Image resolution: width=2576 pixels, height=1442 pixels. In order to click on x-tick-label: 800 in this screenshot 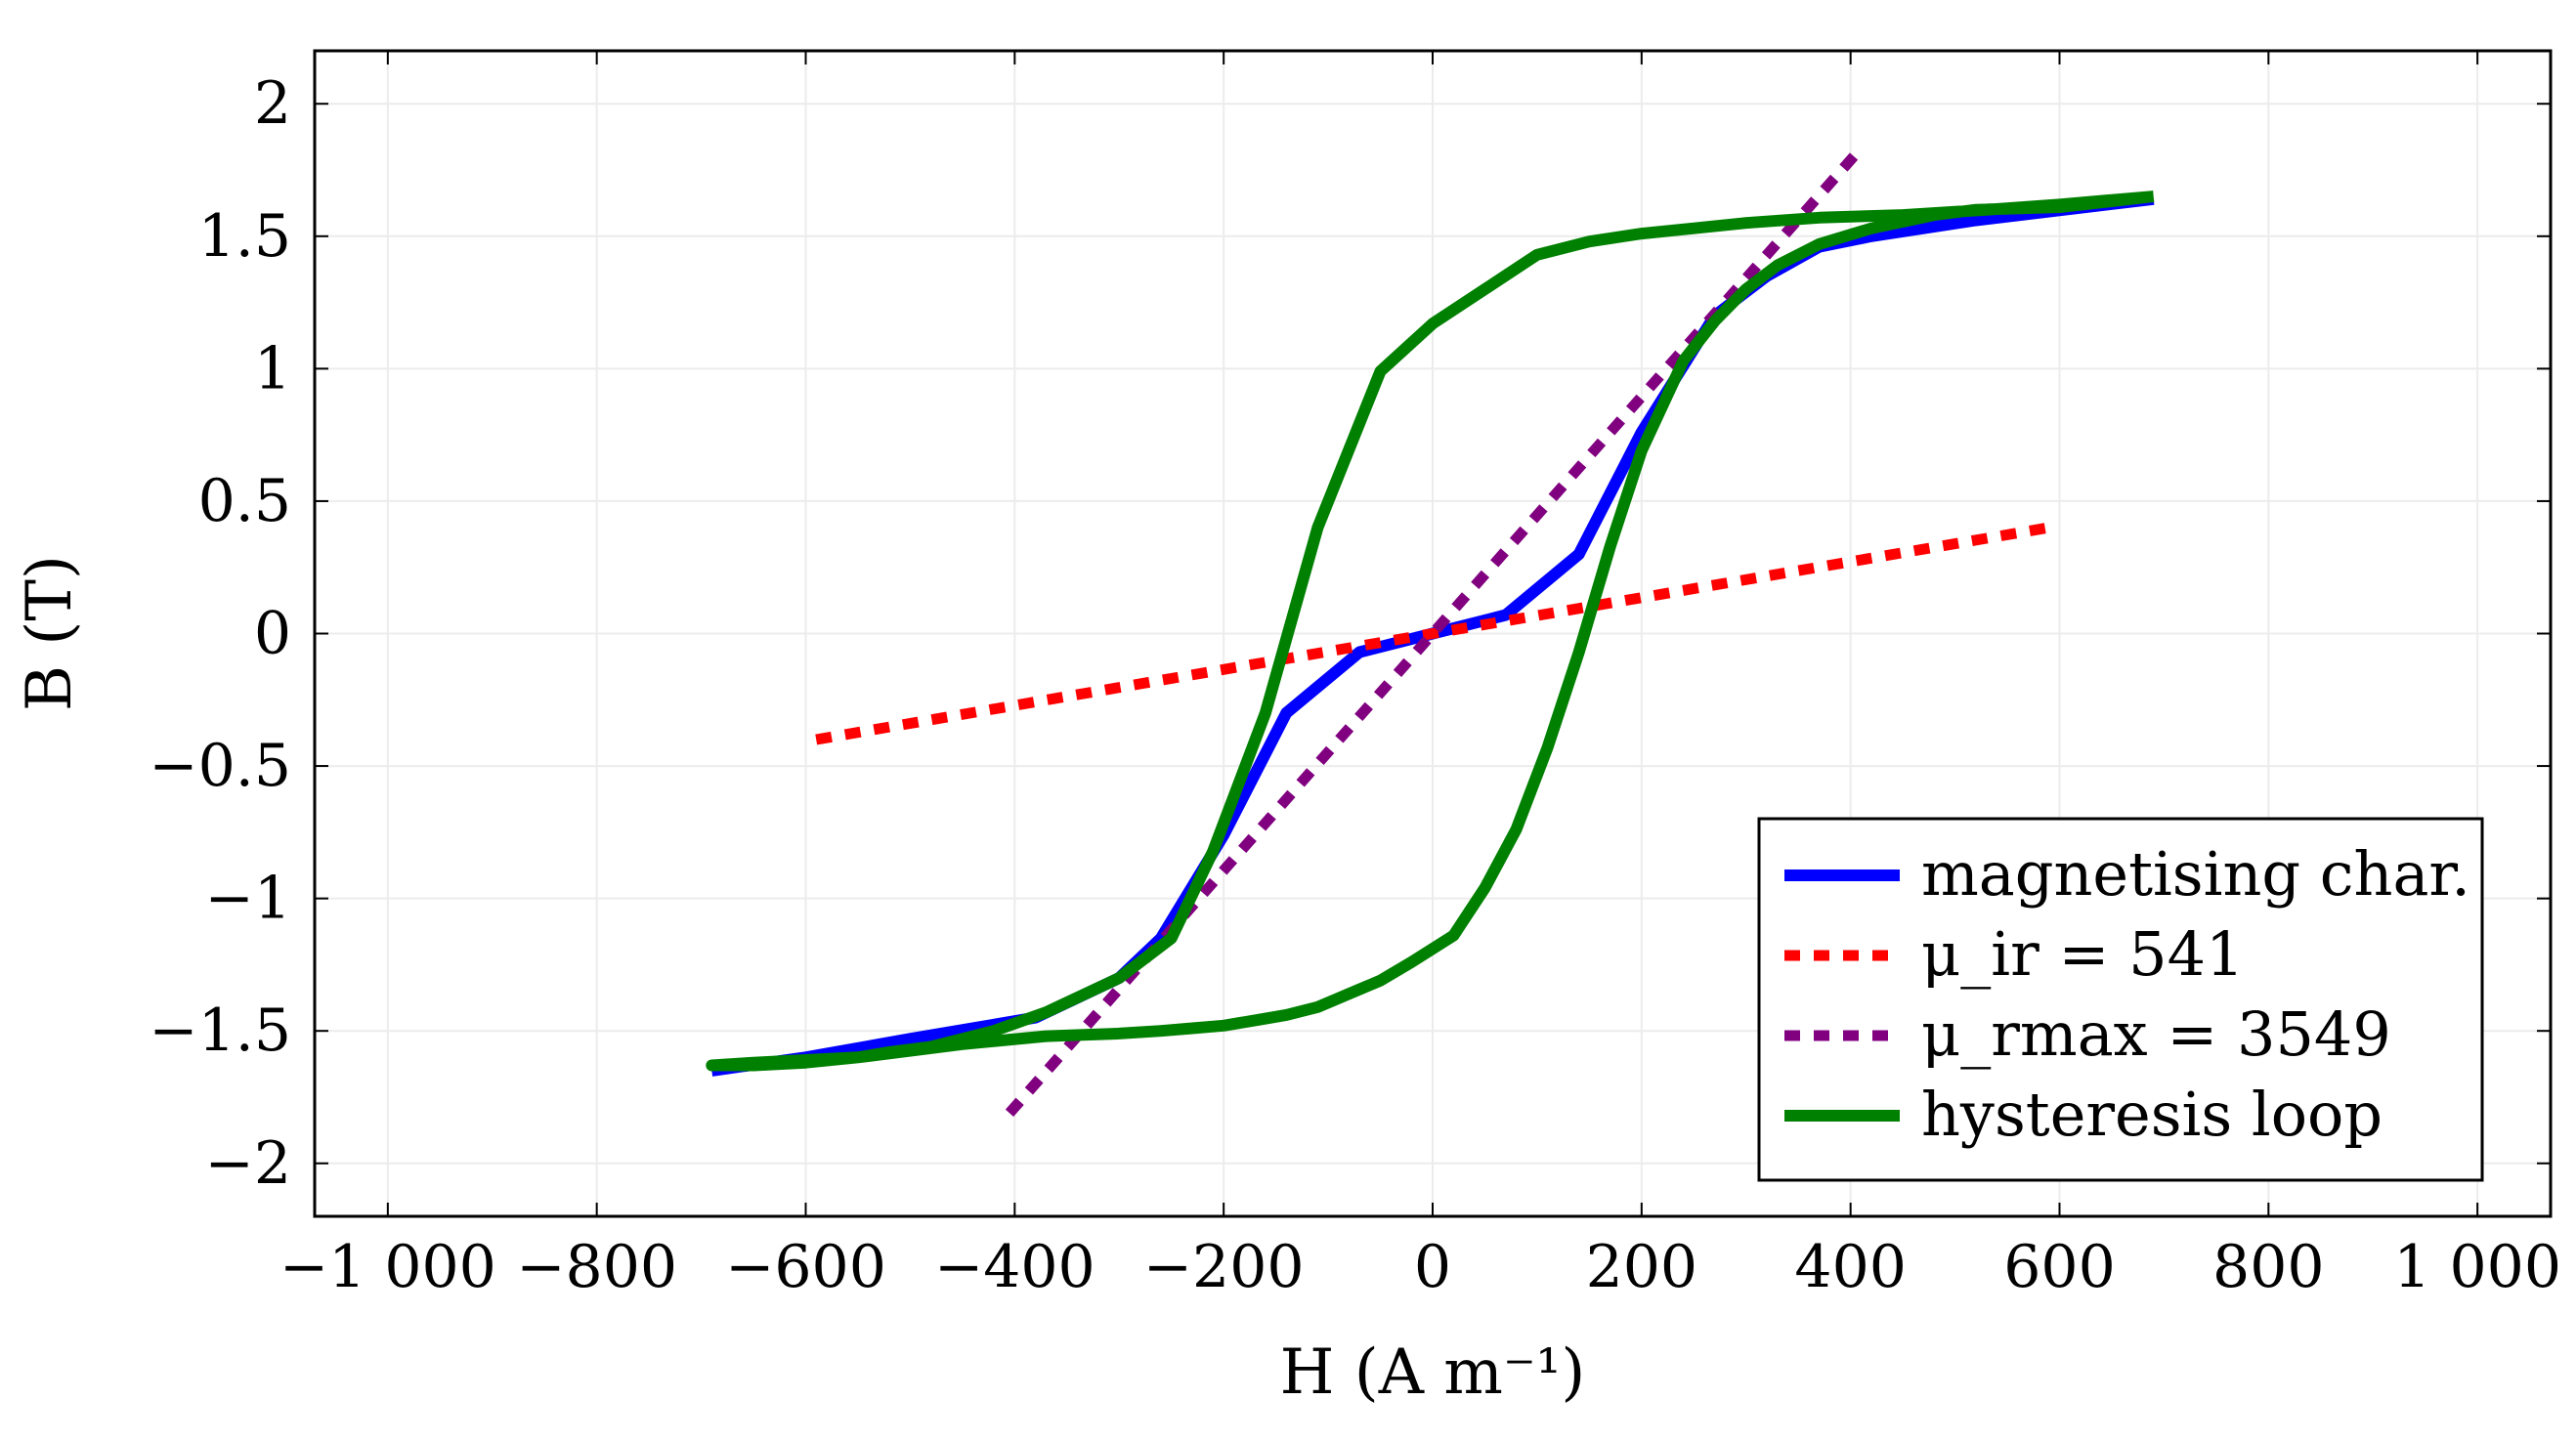, I will do `click(2269, 1267)`.